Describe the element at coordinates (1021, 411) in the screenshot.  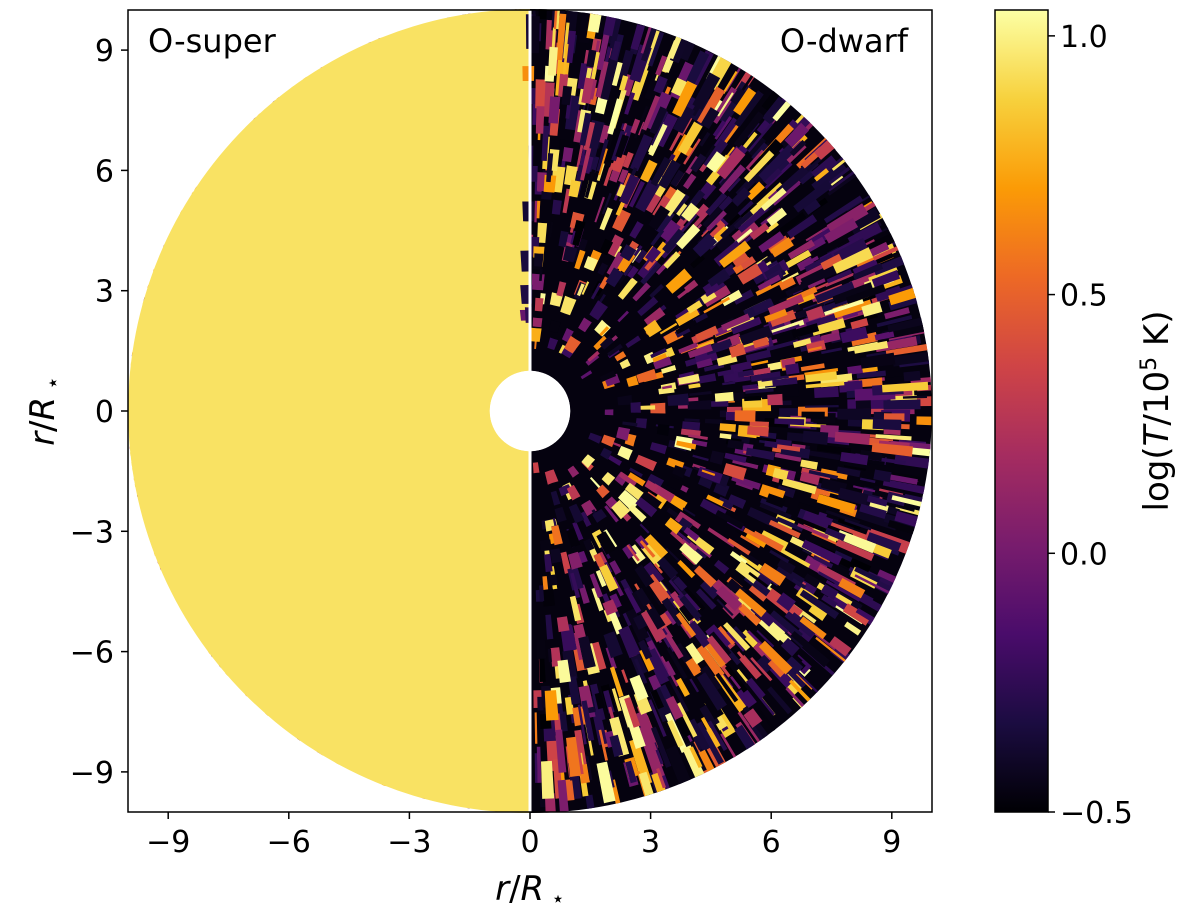
I see `colorbar-gradient` at that location.